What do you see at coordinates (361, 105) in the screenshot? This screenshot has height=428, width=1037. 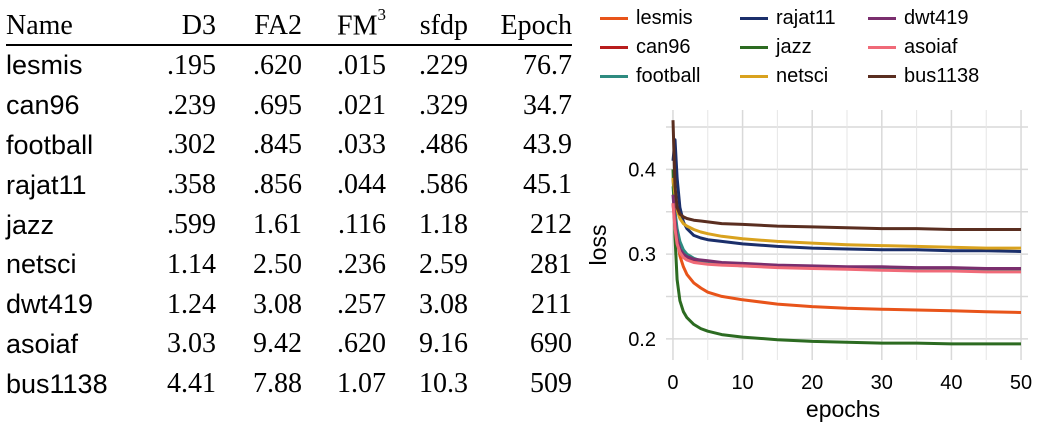 I see `cell-fm3: .021` at bounding box center [361, 105].